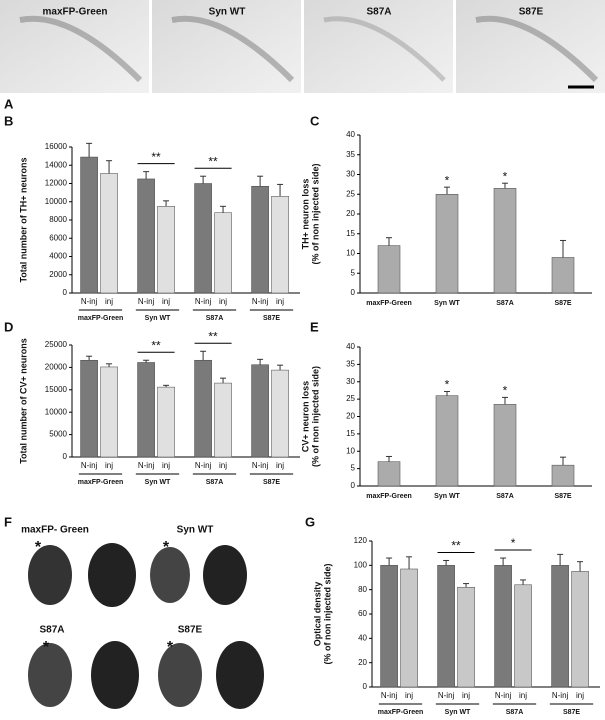 This screenshot has width=605, height=720. I want to click on panel-label: C, so click(315, 120).